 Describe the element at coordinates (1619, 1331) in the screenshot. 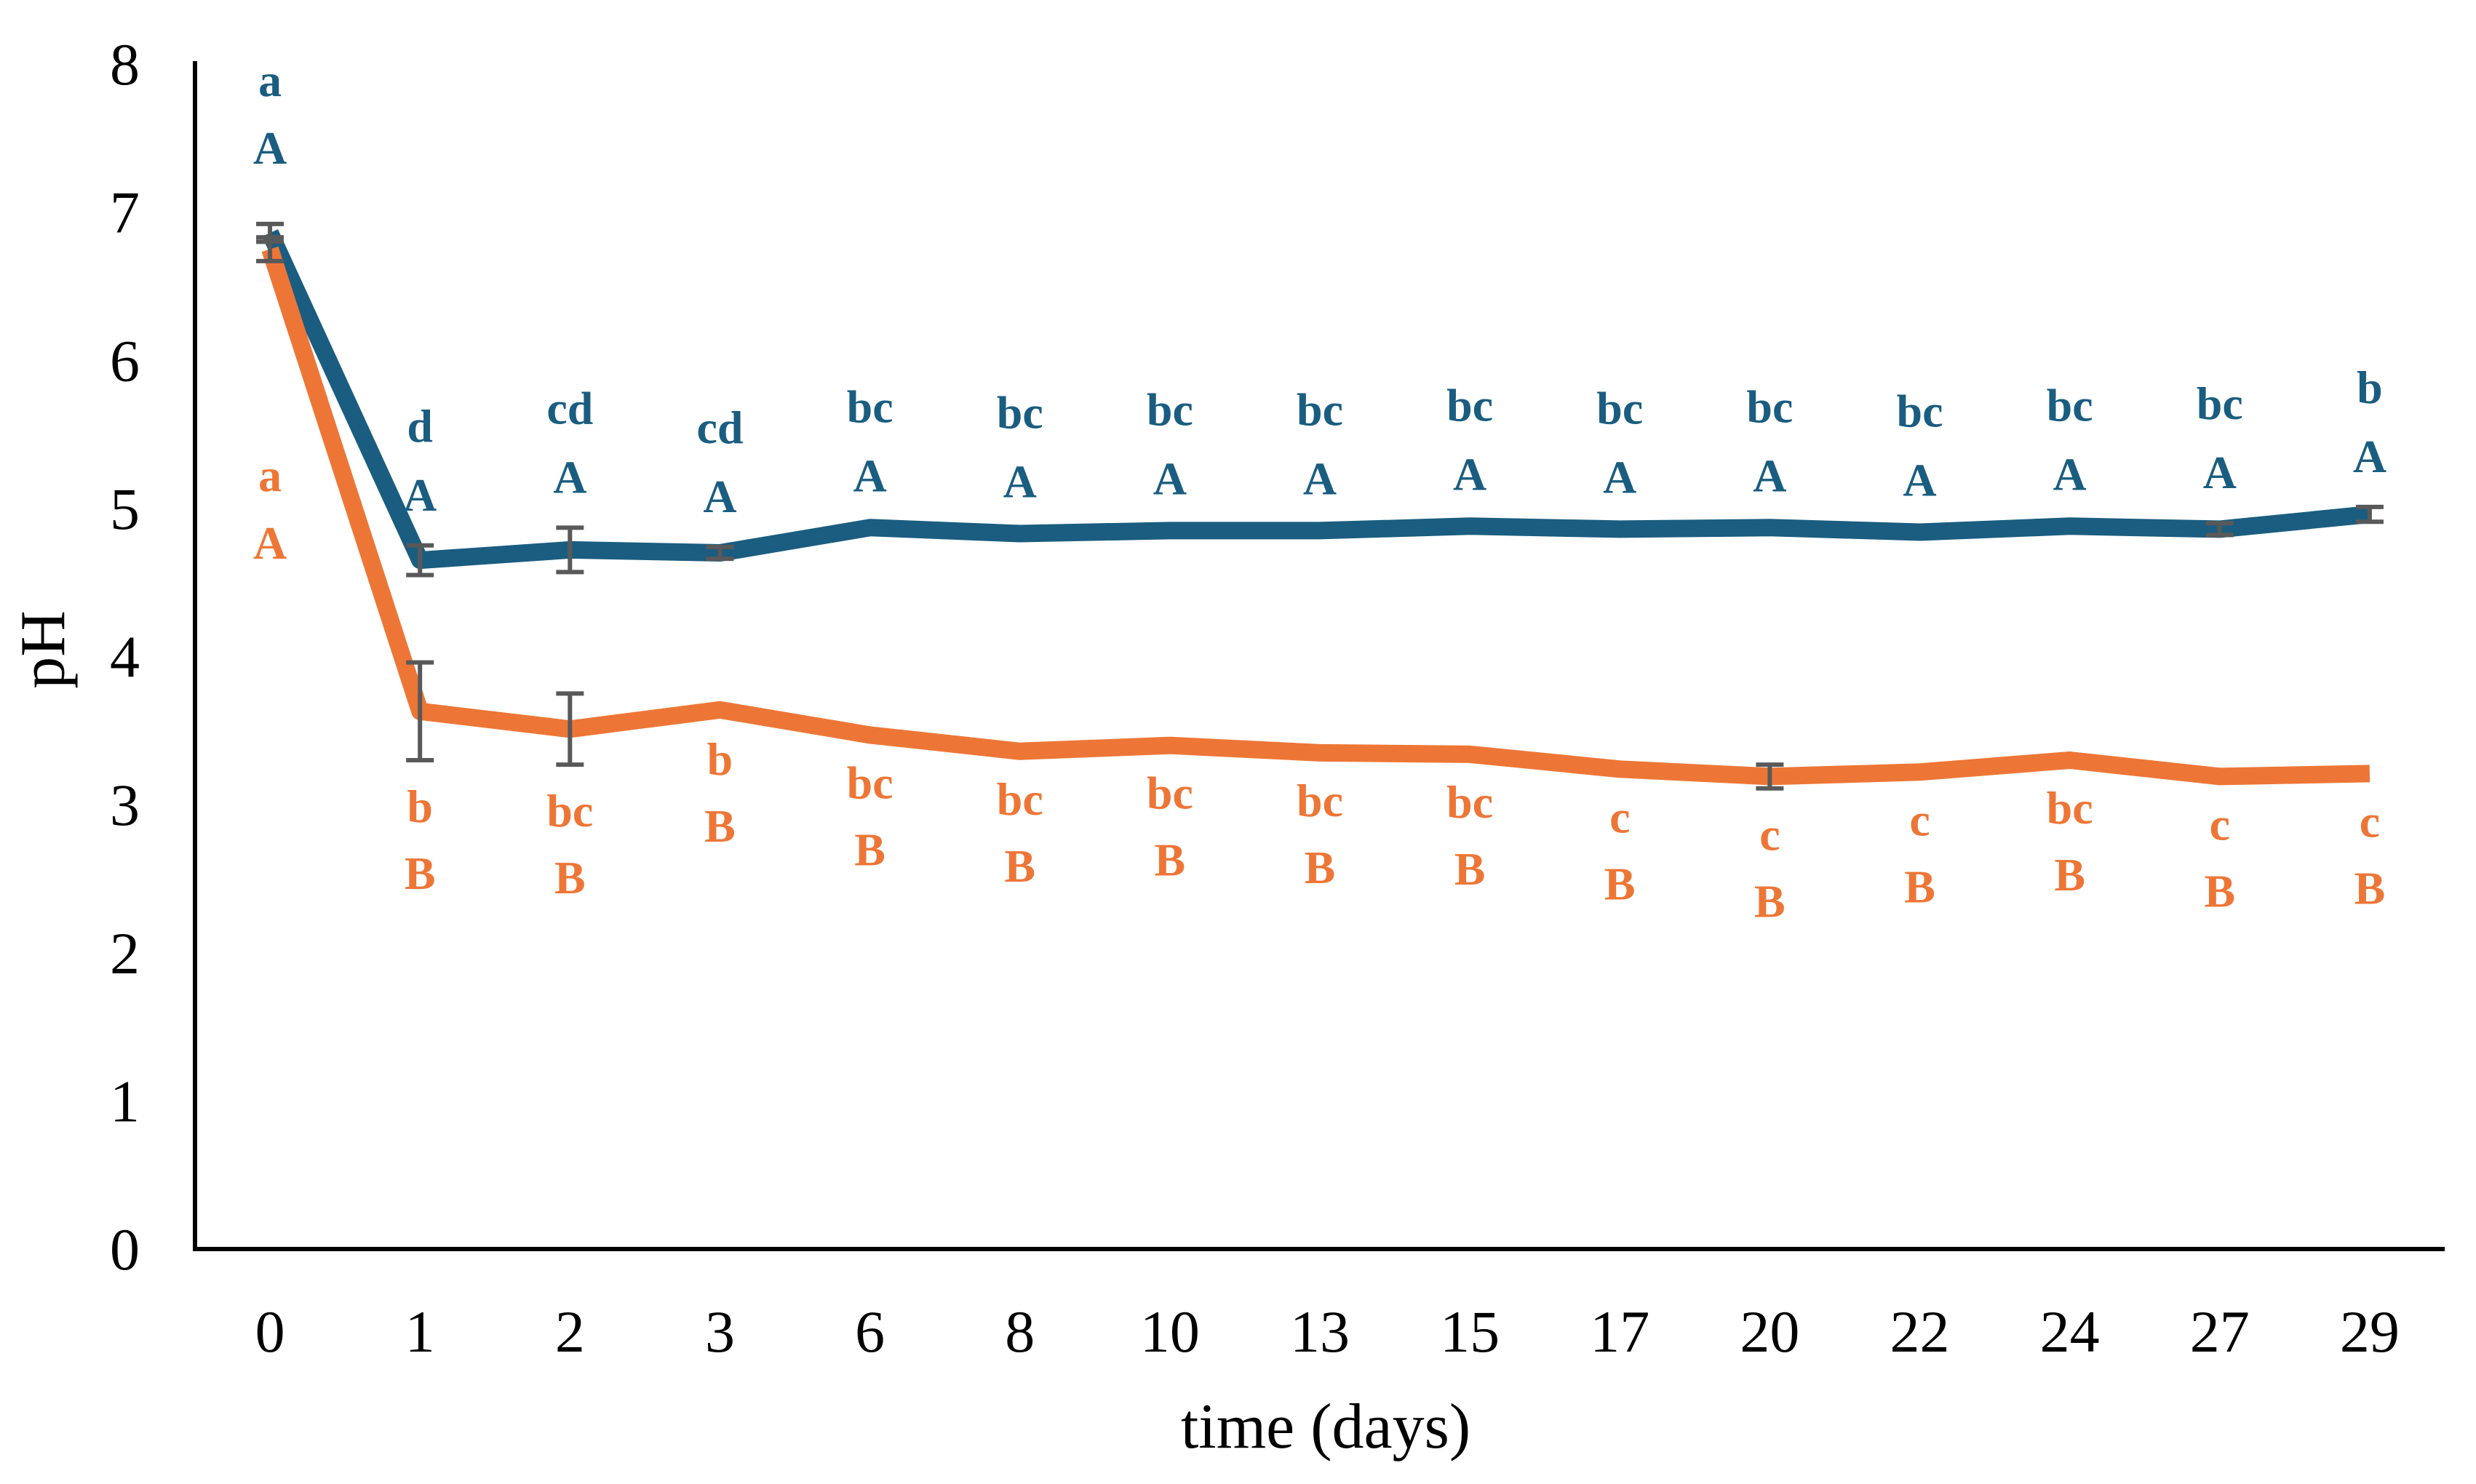

I see `x-tick-label: 17` at that location.